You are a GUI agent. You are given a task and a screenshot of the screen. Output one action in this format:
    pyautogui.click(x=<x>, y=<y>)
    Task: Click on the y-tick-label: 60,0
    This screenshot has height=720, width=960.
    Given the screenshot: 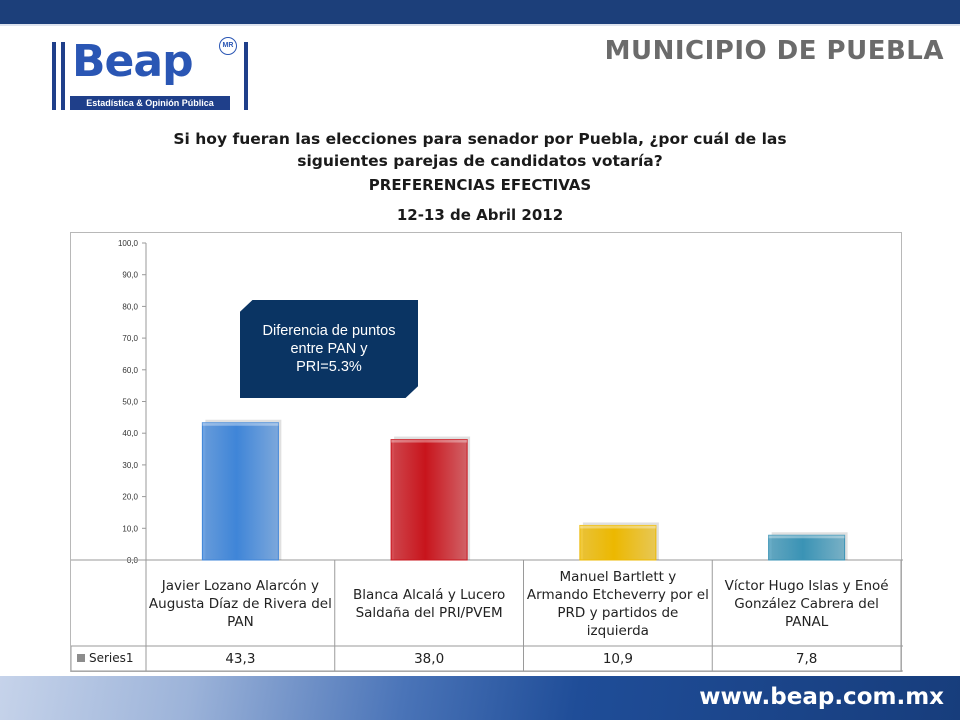 What is the action you would take?
    pyautogui.click(x=130, y=370)
    